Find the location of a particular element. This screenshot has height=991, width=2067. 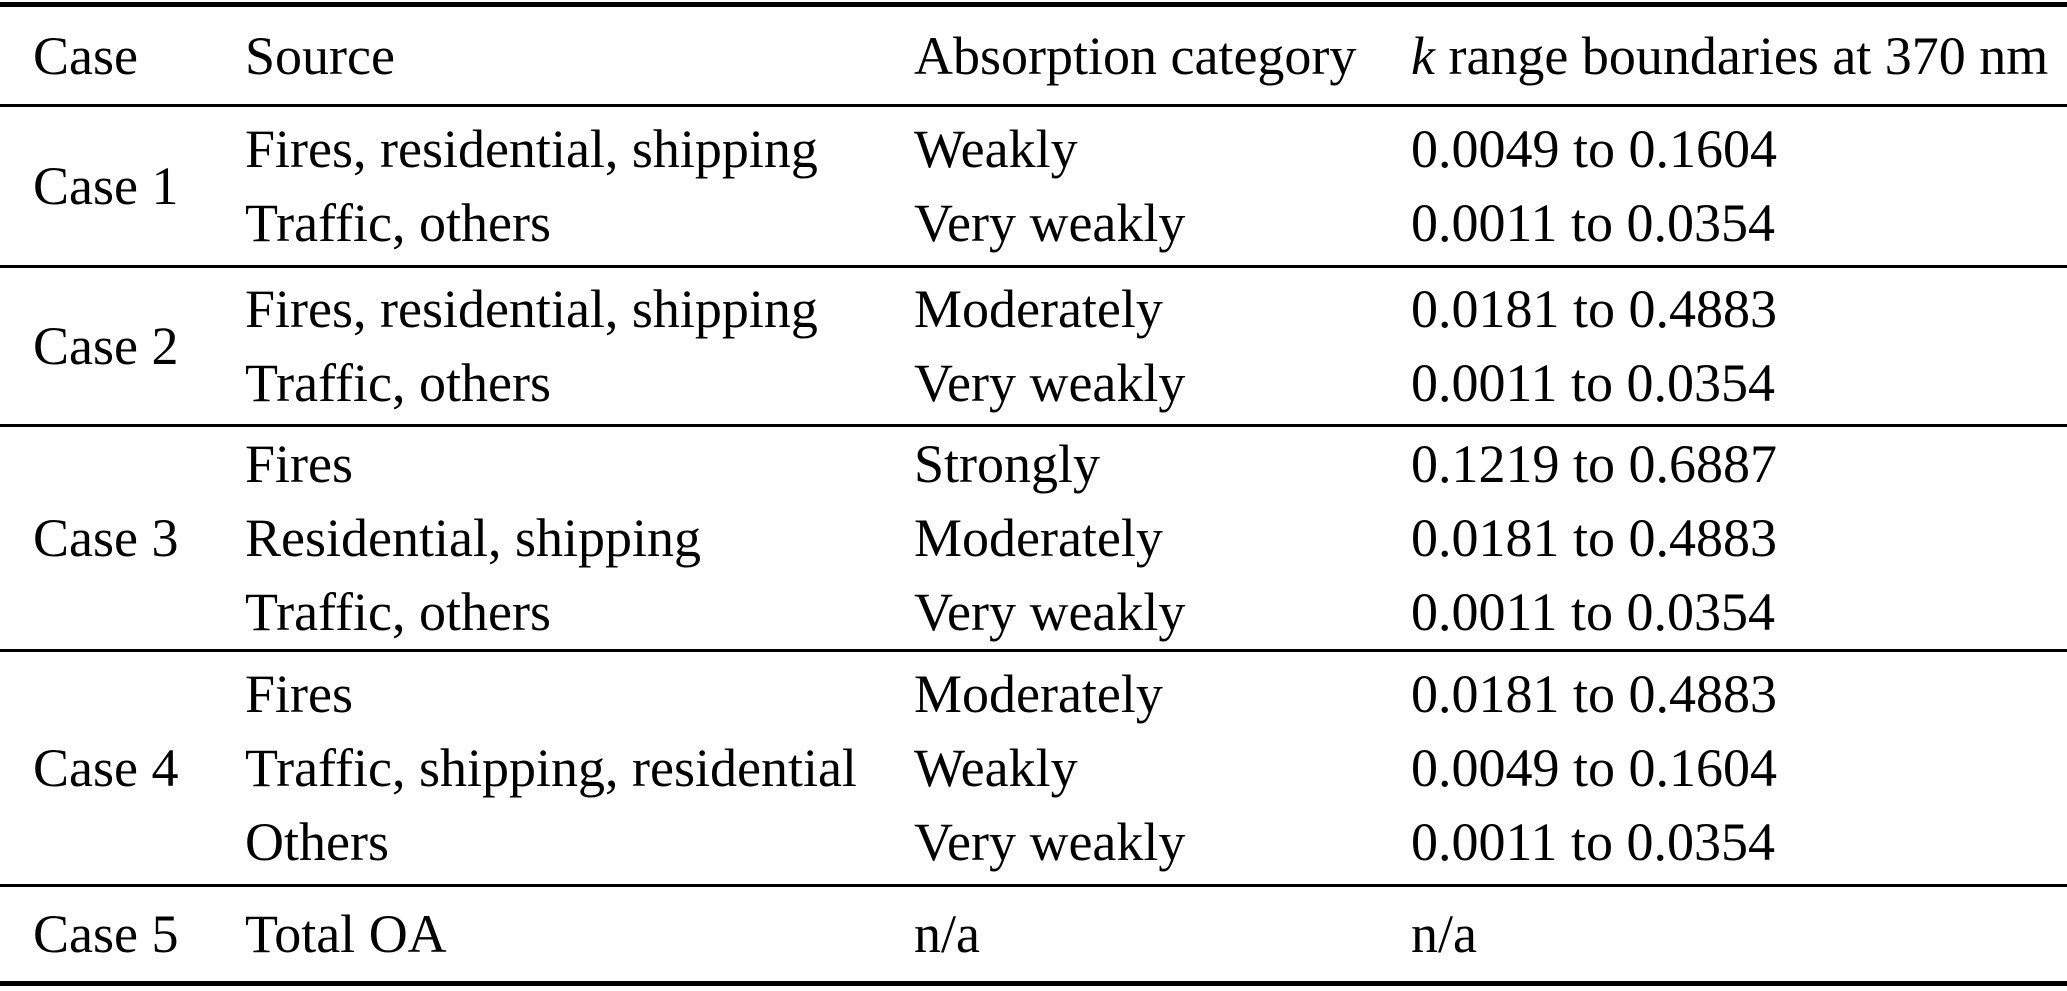

category-cell: Strongly Moderately Very weakly is located at coordinates (1162, 538).